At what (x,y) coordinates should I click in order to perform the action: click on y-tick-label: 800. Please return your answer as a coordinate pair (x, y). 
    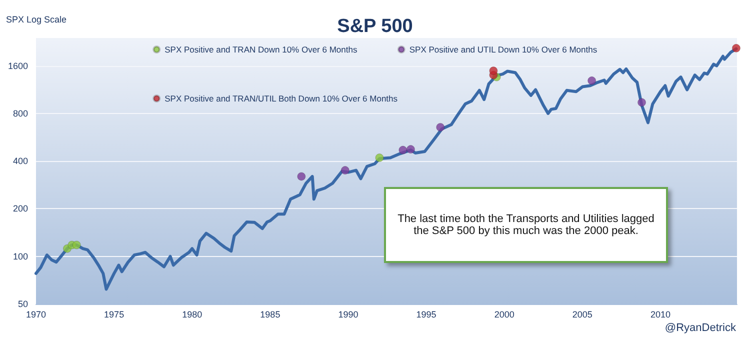
    Looking at the image, I should click on (20, 113).